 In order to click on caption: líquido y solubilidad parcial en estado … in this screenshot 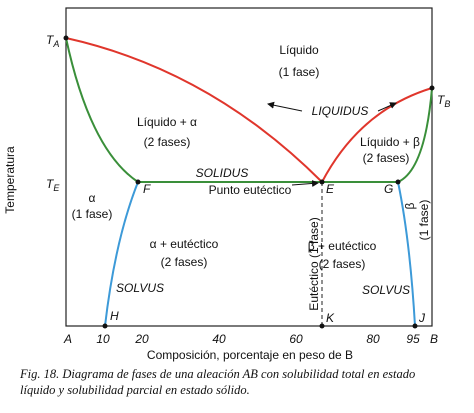, I will do `click(135, 390)`.